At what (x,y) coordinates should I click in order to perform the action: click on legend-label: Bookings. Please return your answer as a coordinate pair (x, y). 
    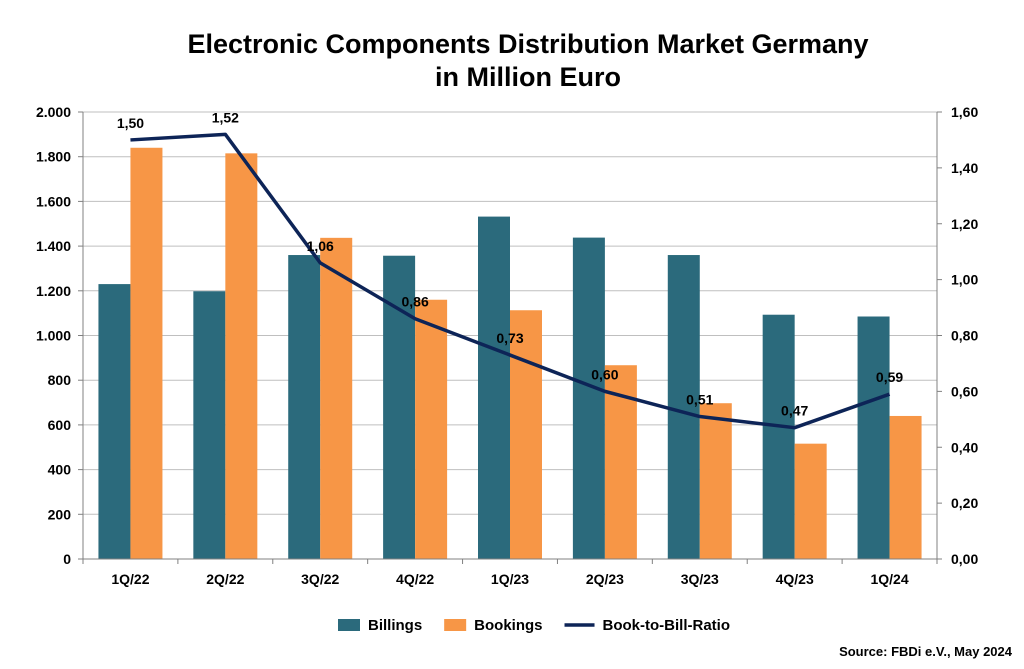
    Looking at the image, I should click on (508, 625).